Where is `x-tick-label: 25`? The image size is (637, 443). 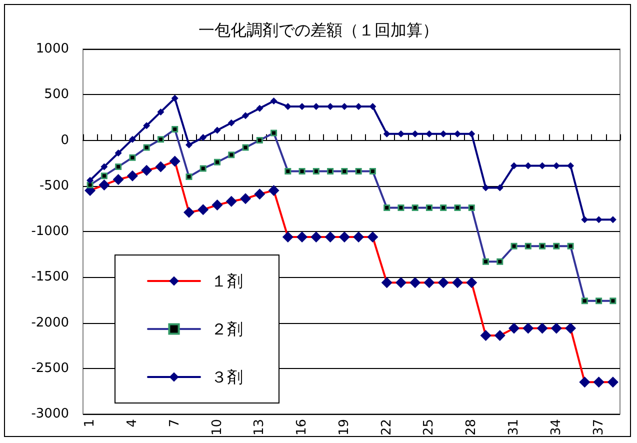 x-tick-label: 25 is located at coordinates (429, 427).